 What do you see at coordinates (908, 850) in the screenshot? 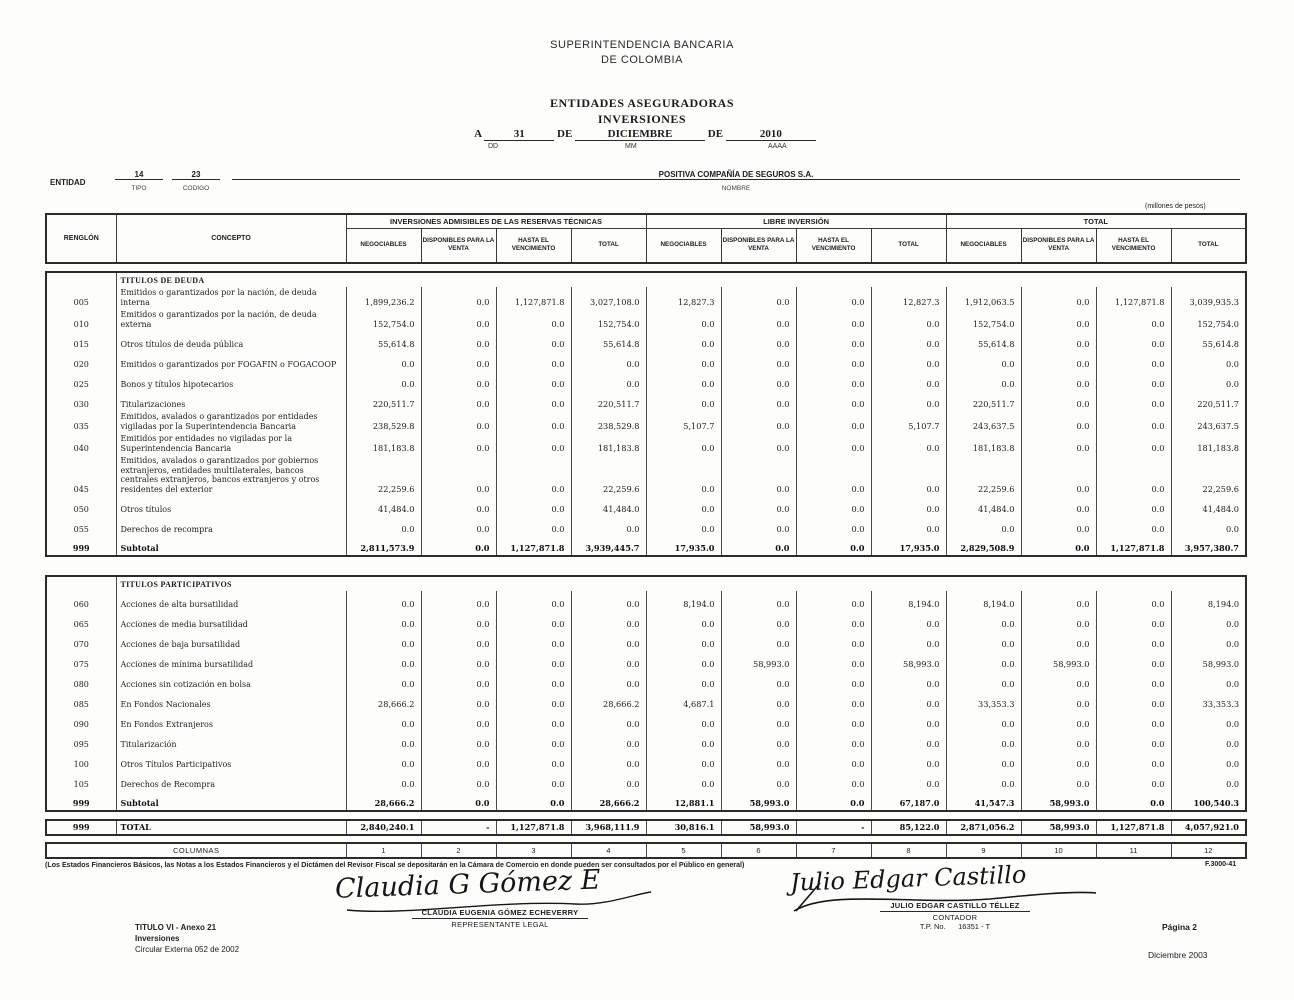
I see `column-number: 8` at bounding box center [908, 850].